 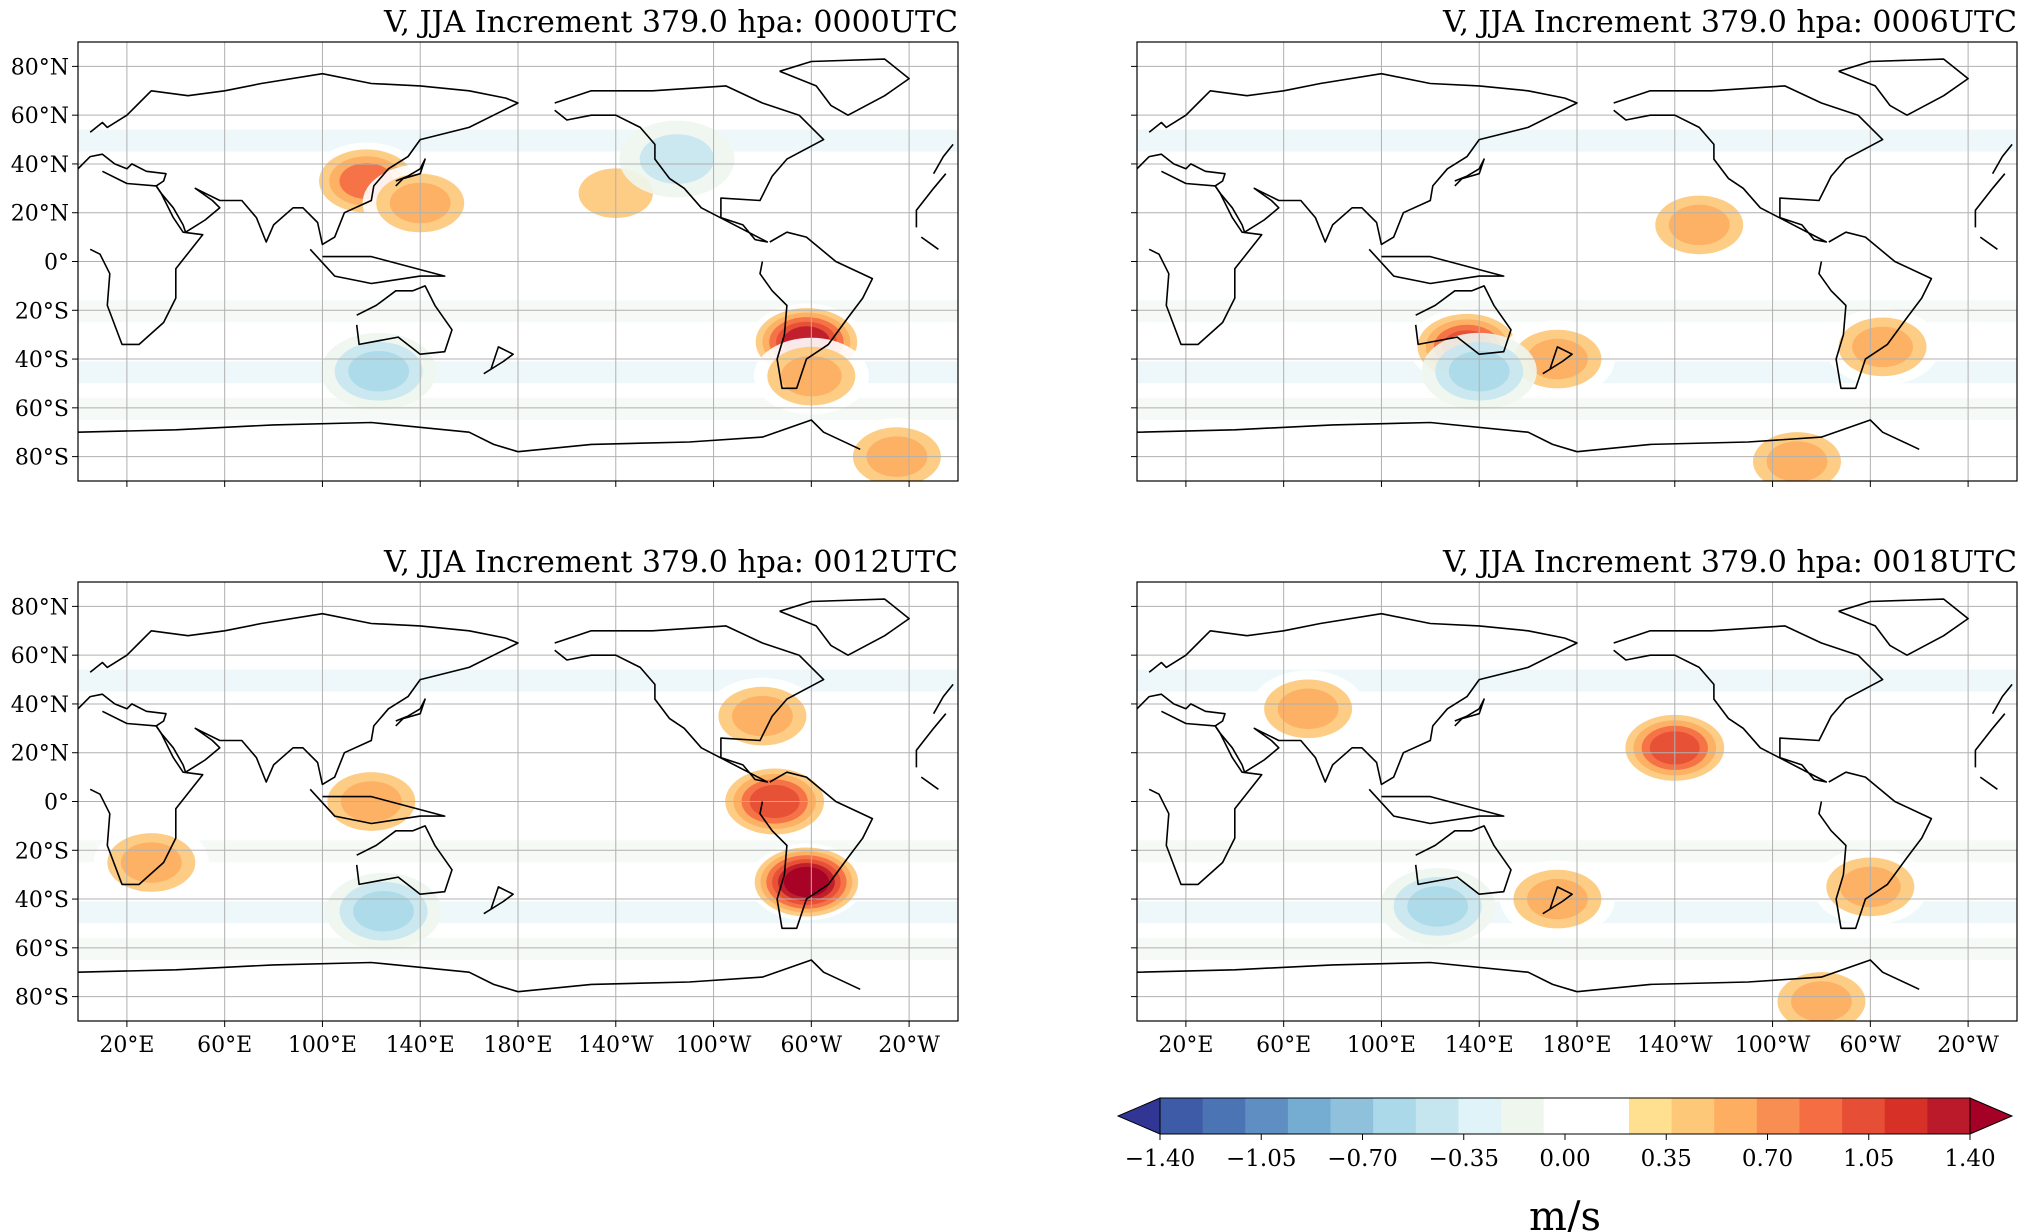 What do you see at coordinates (1160, 1159) in the screenshot?
I see `colorbar-tick-label: −1.40` at bounding box center [1160, 1159].